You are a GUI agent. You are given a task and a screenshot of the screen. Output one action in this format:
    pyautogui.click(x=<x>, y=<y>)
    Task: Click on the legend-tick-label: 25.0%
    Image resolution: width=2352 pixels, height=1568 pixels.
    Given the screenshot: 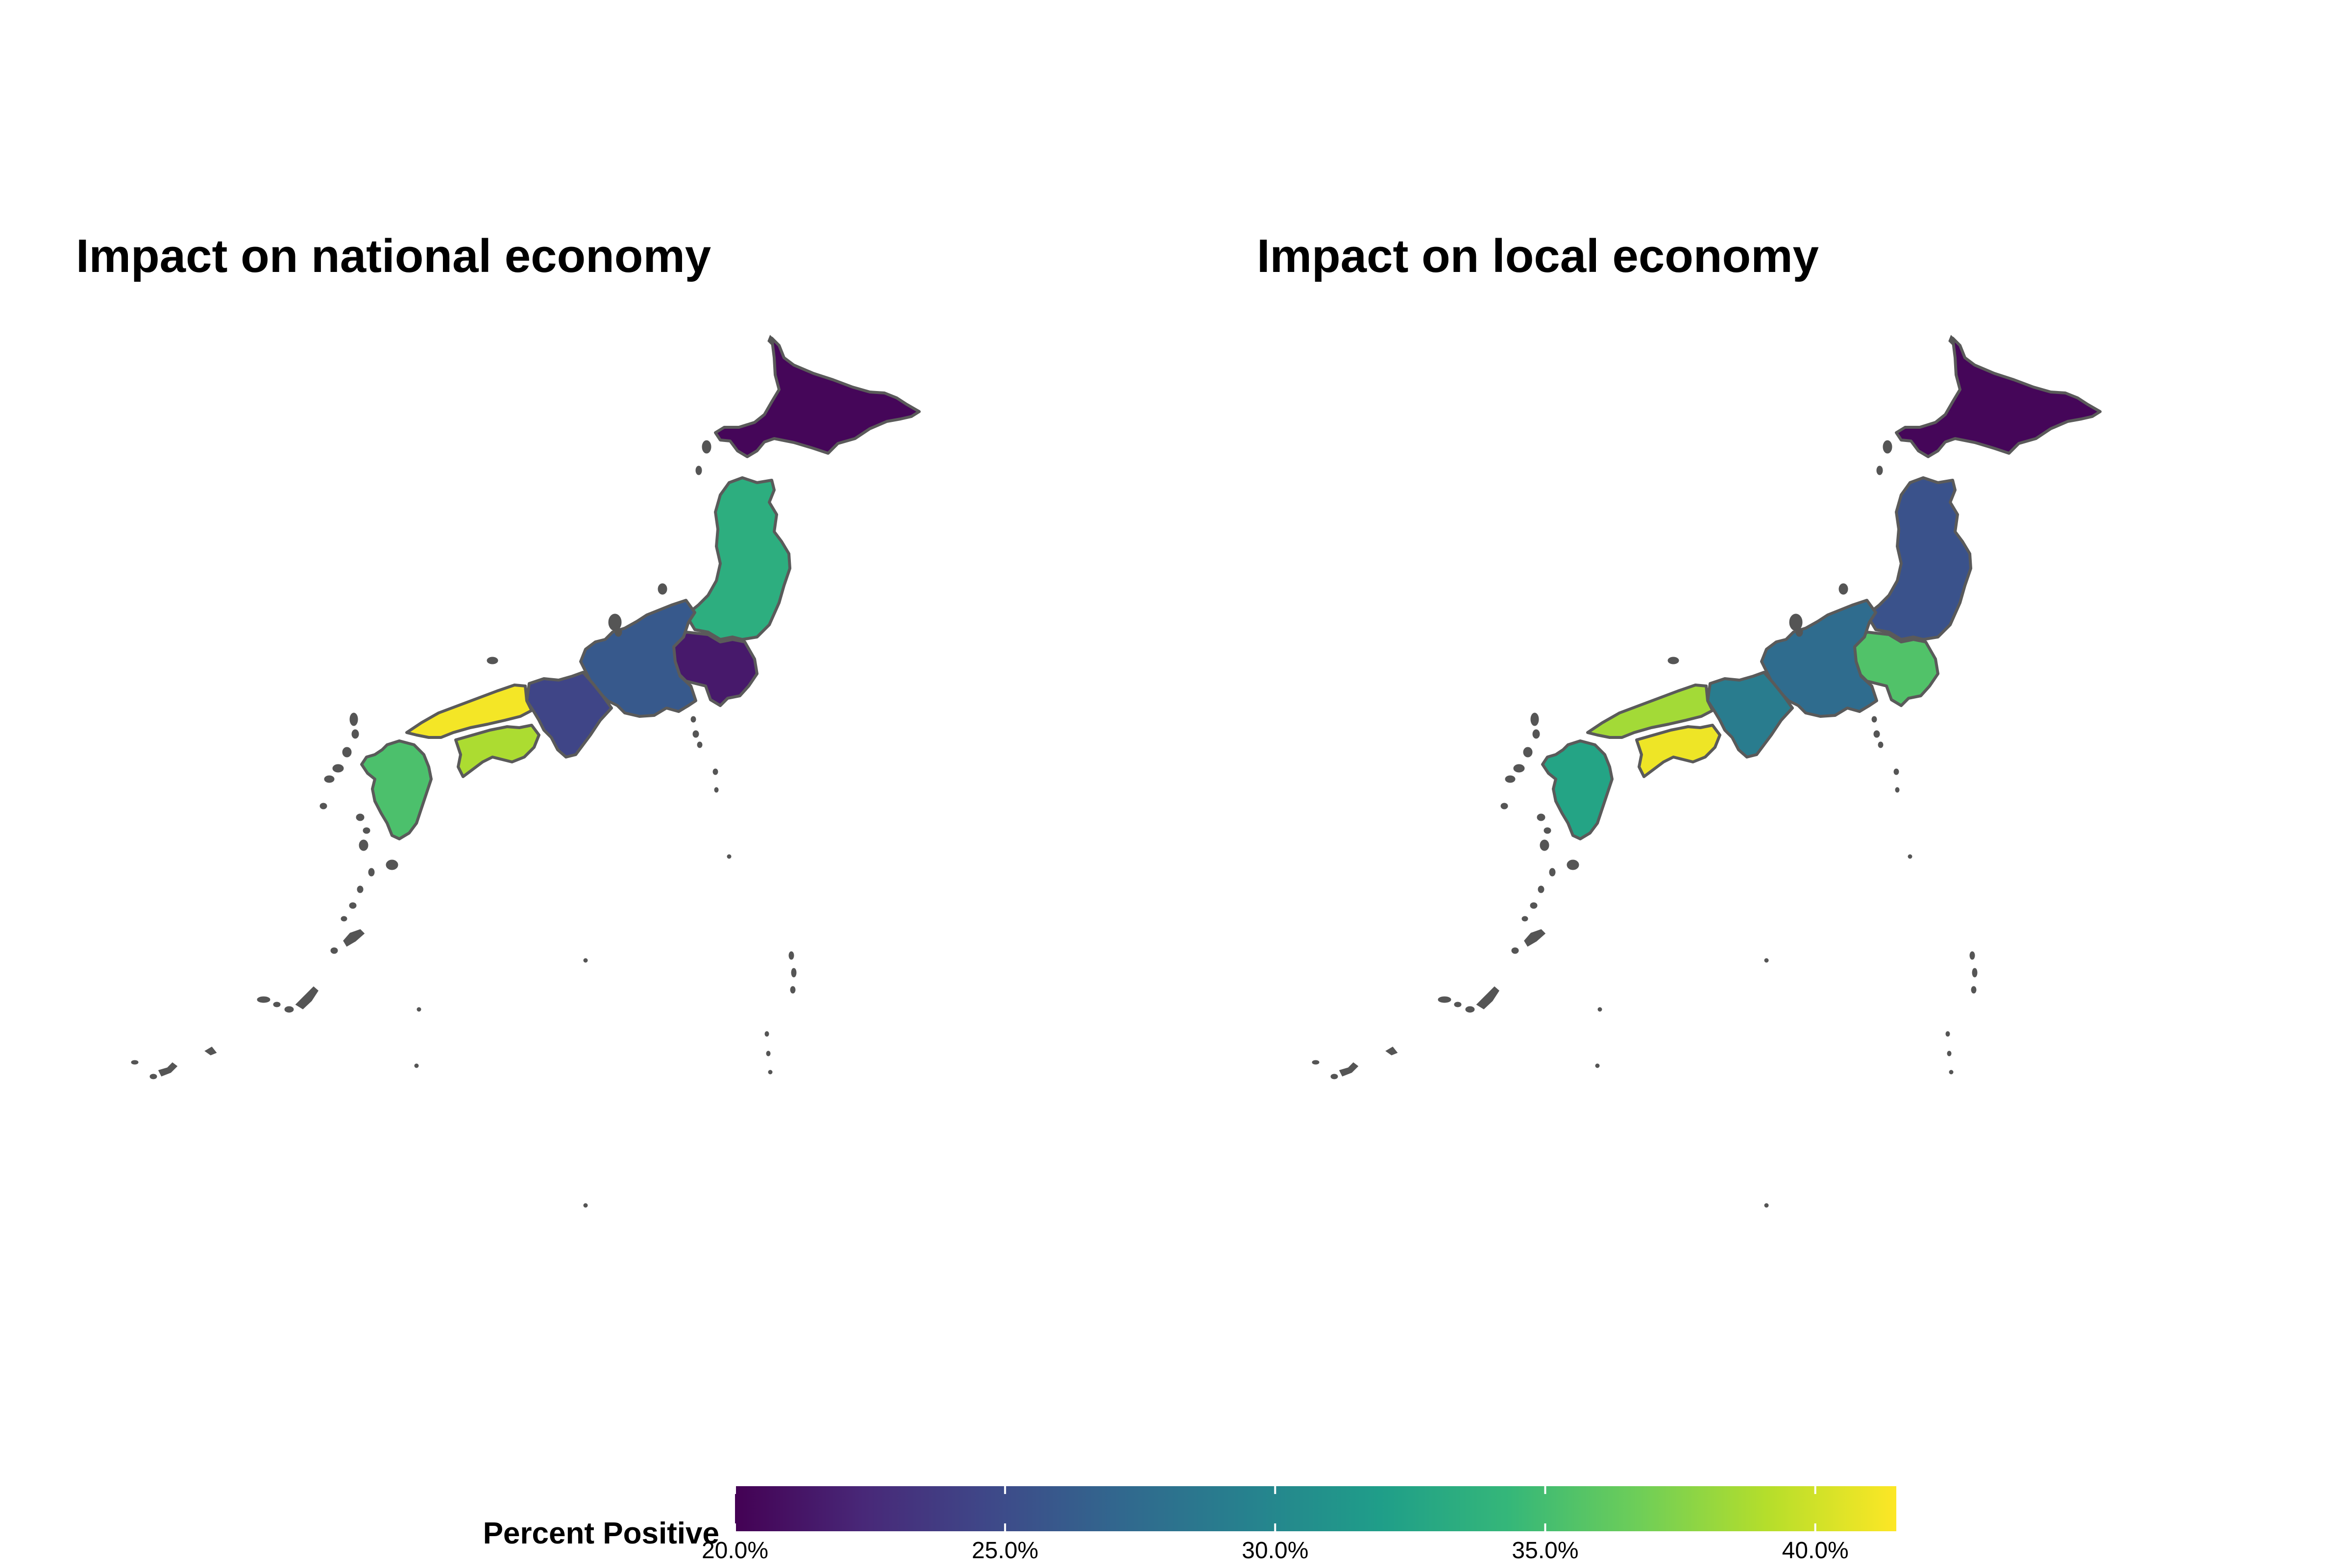 What is the action you would take?
    pyautogui.click(x=1005, y=1551)
    